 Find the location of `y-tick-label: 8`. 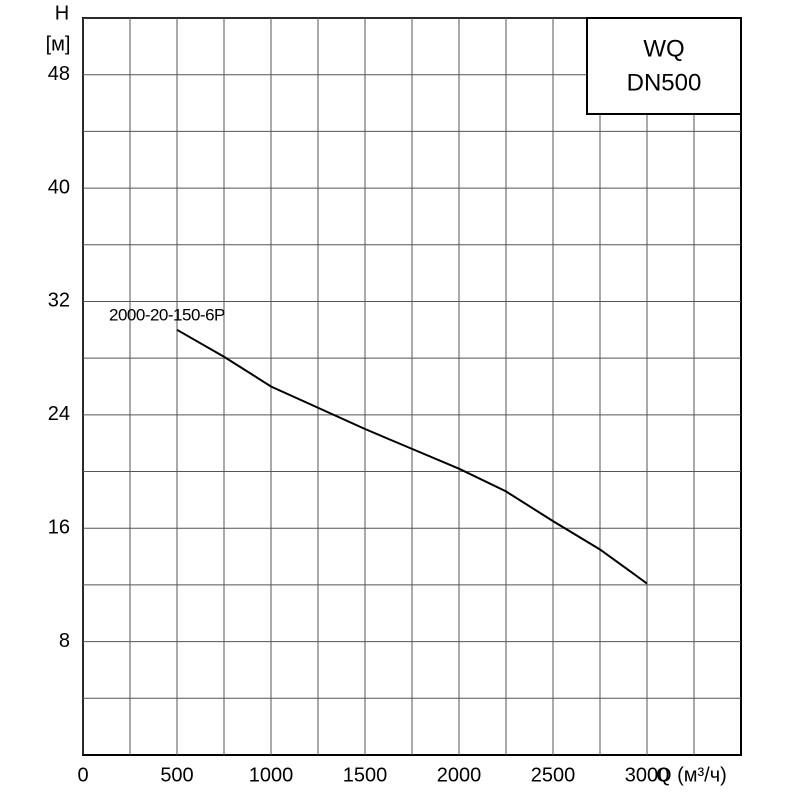

y-tick-label: 8 is located at coordinates (64, 641).